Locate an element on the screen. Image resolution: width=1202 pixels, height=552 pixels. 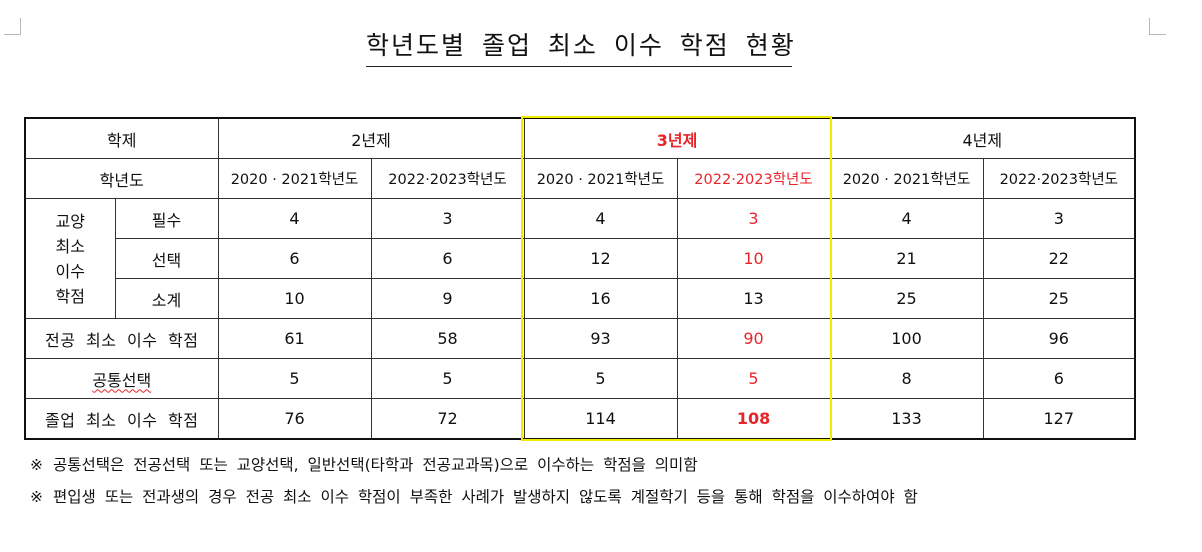
value-cell: 72 is located at coordinates (447, 419).